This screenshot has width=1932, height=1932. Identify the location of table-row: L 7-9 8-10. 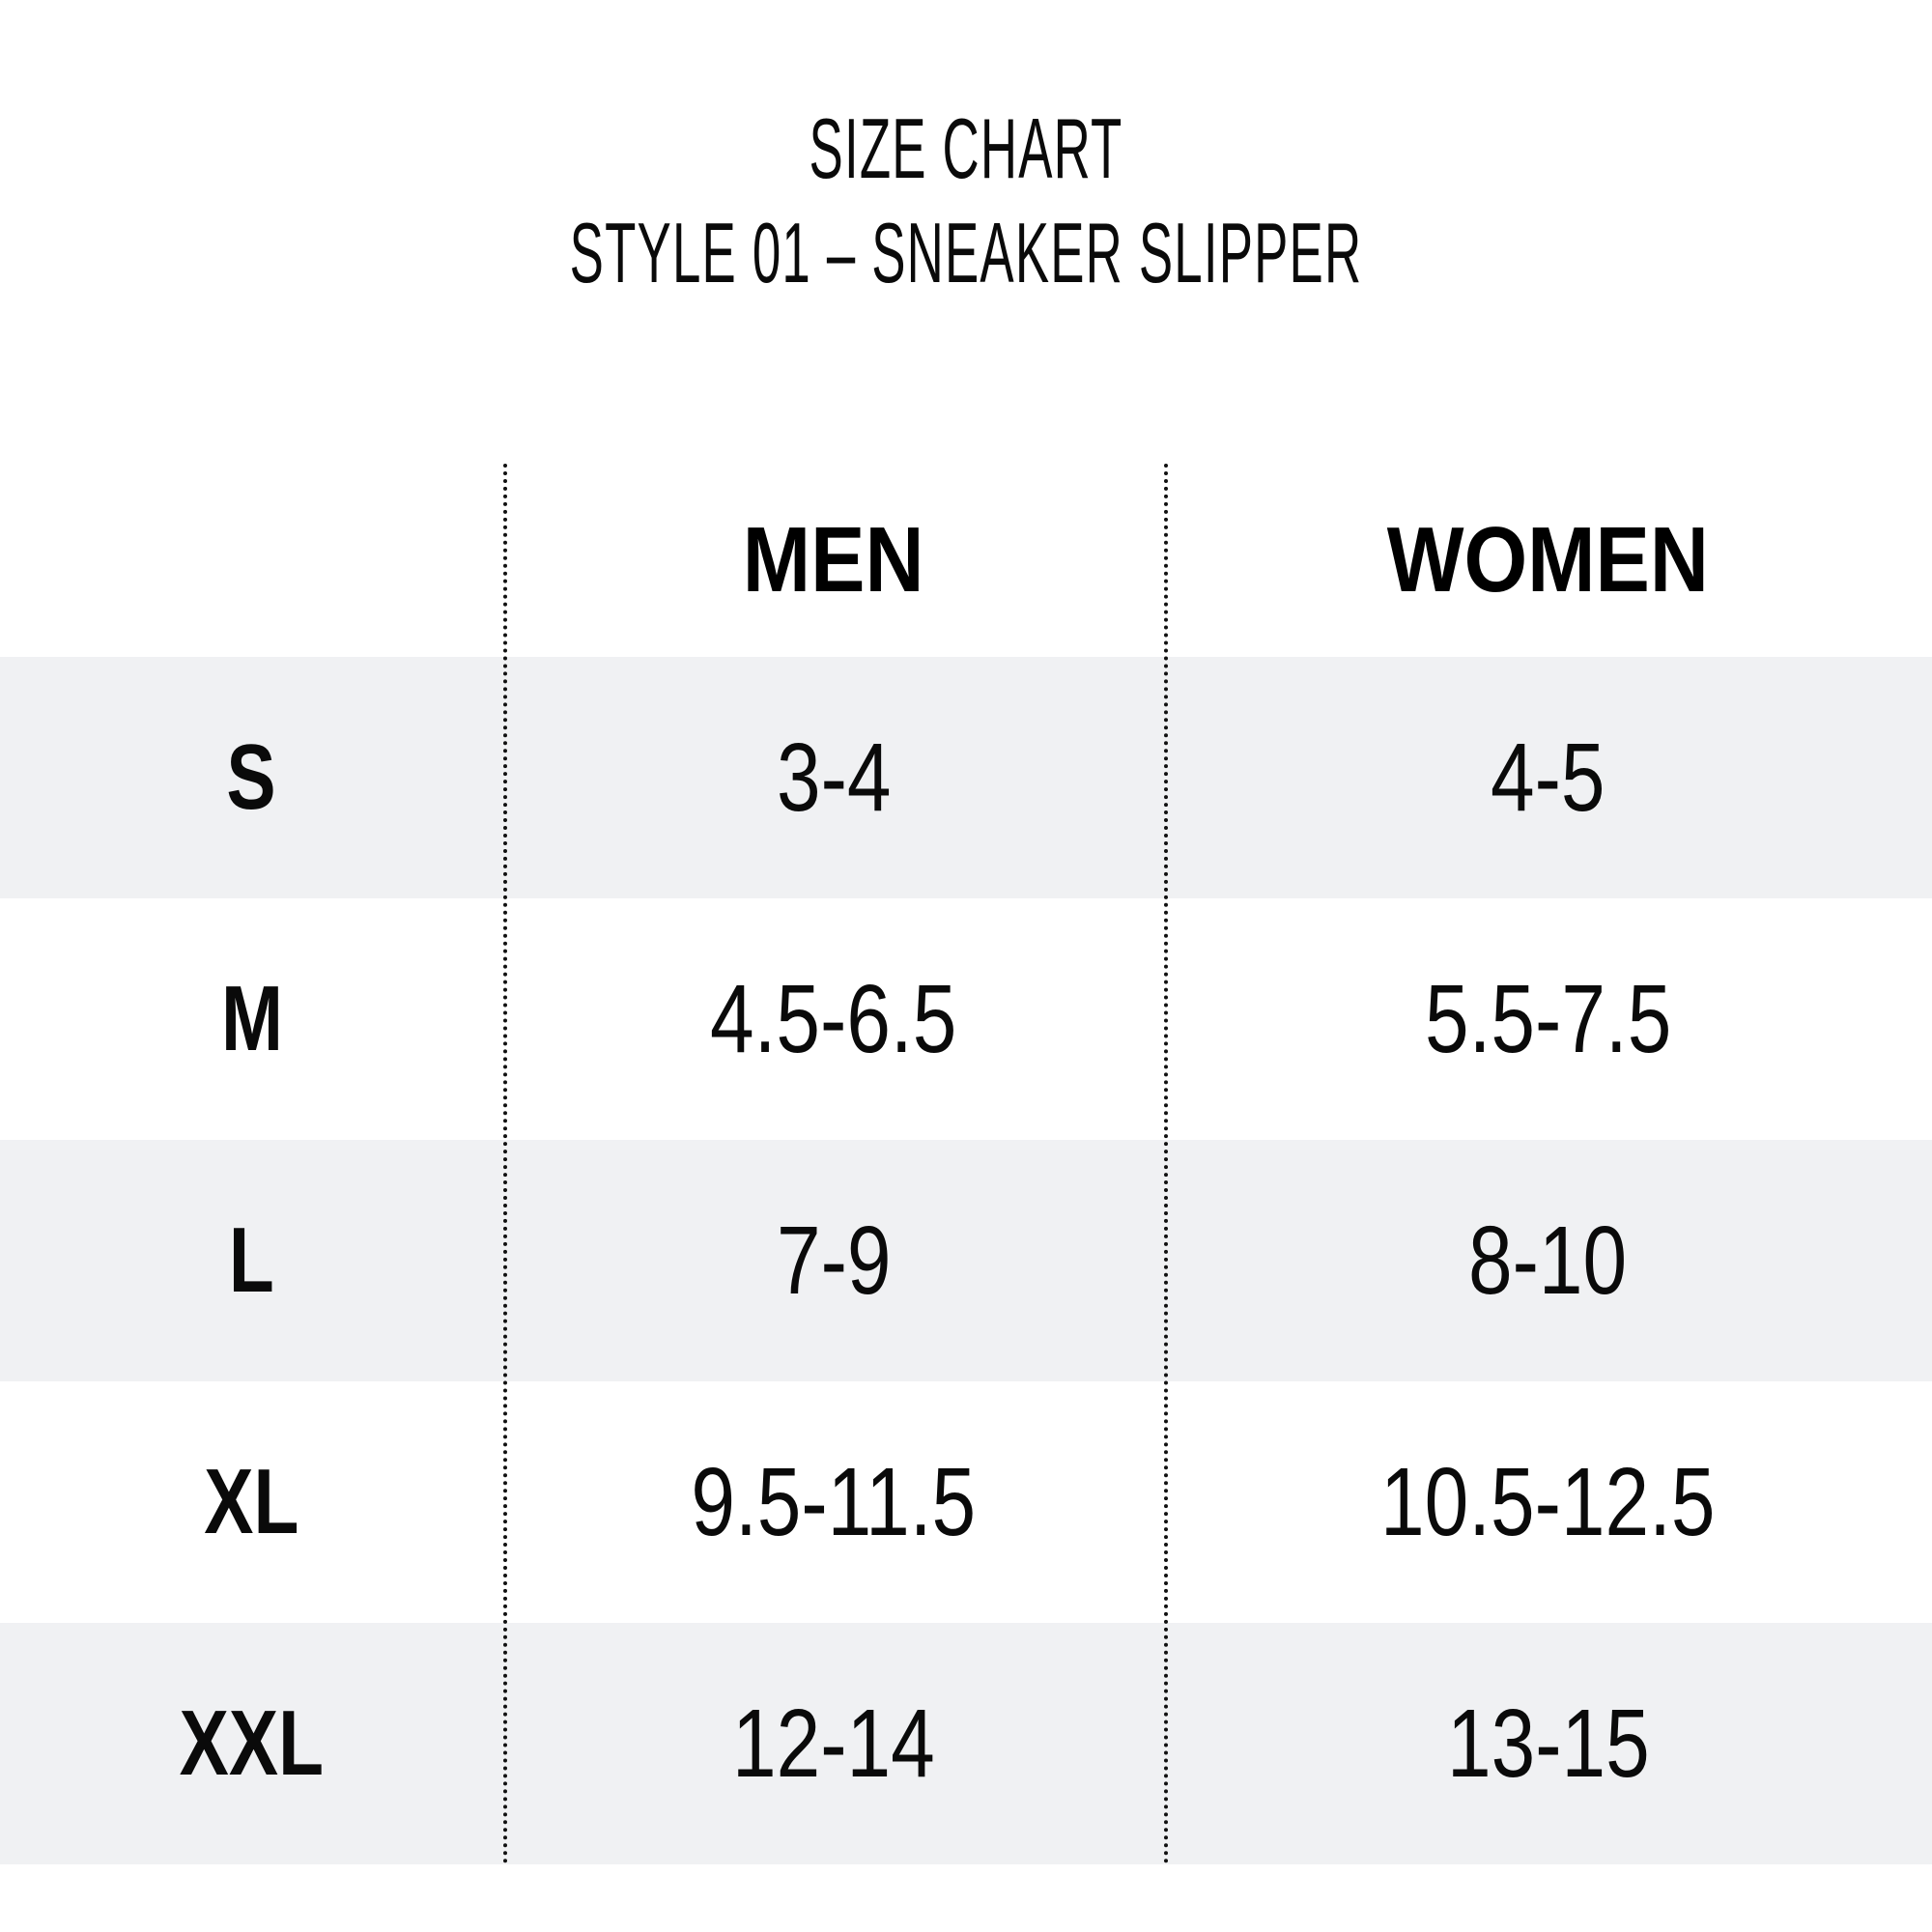
(966, 1260).